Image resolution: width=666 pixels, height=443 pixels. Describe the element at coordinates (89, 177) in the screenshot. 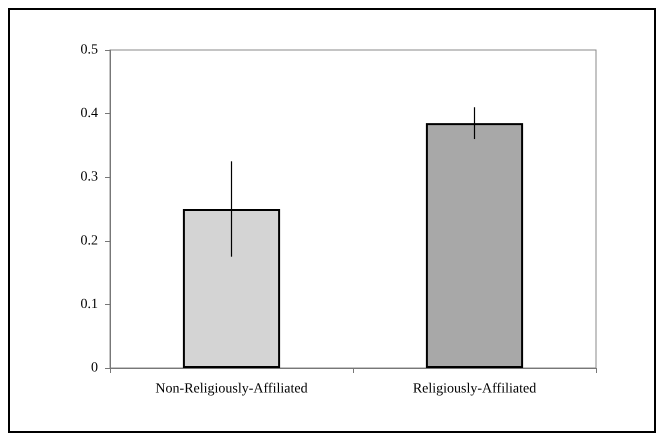

I see `y-tick-label: 0.3` at that location.